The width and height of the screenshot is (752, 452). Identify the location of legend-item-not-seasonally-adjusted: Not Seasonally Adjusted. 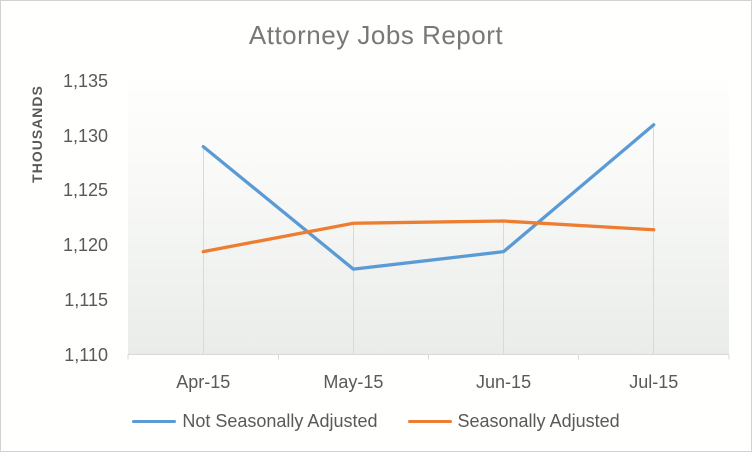
(255, 421).